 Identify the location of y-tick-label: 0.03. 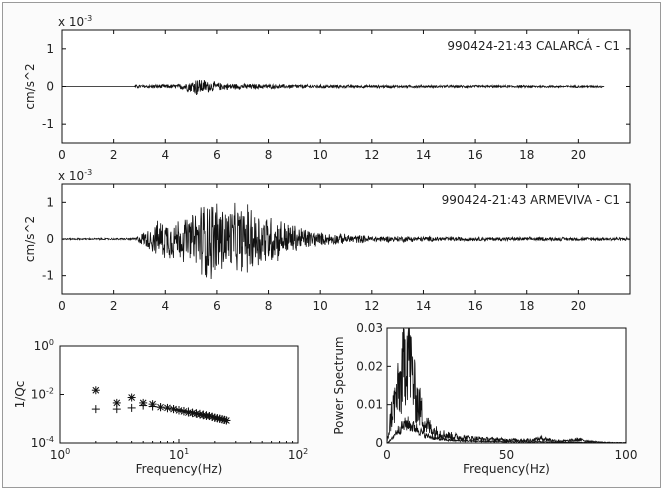
(369, 328).